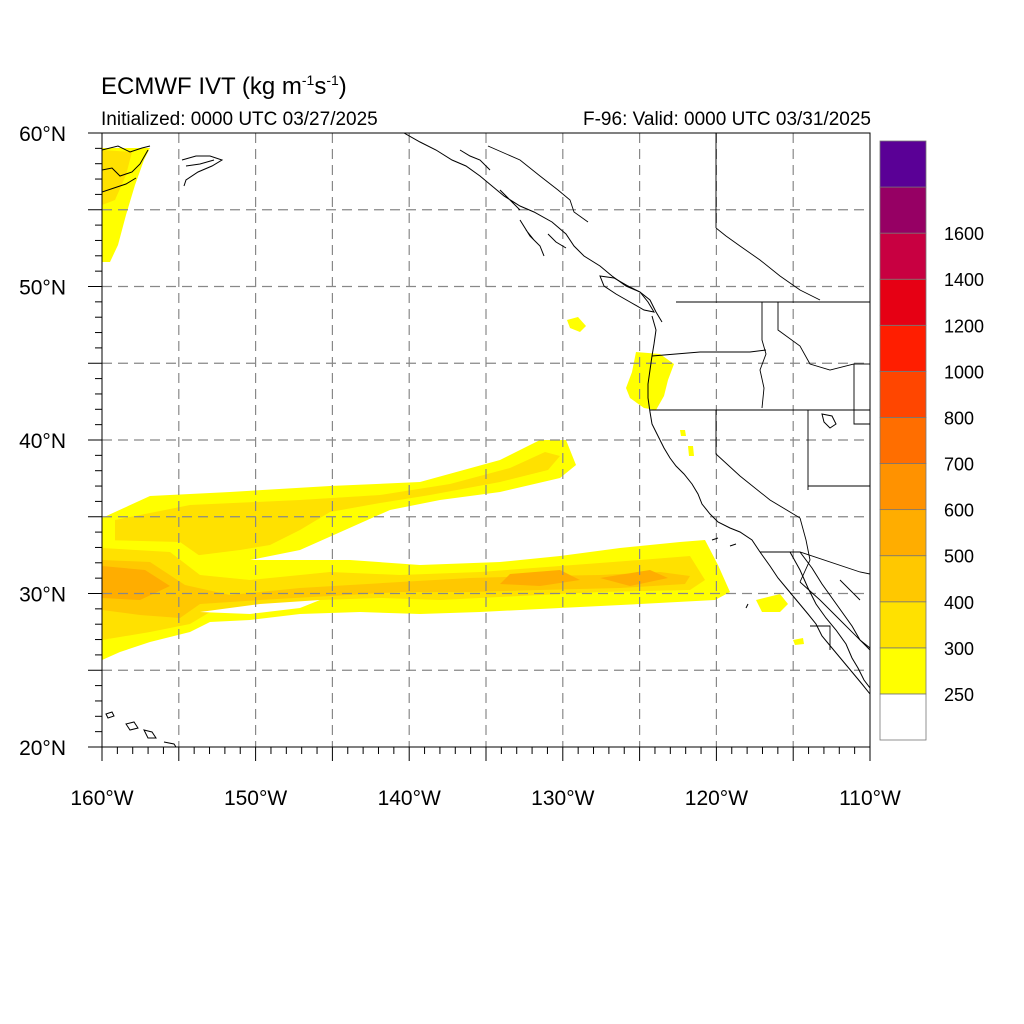 The height and width of the screenshot is (1024, 1024). Describe the element at coordinates (964, 280) in the screenshot. I see `colorbar-label: 1400` at that location.